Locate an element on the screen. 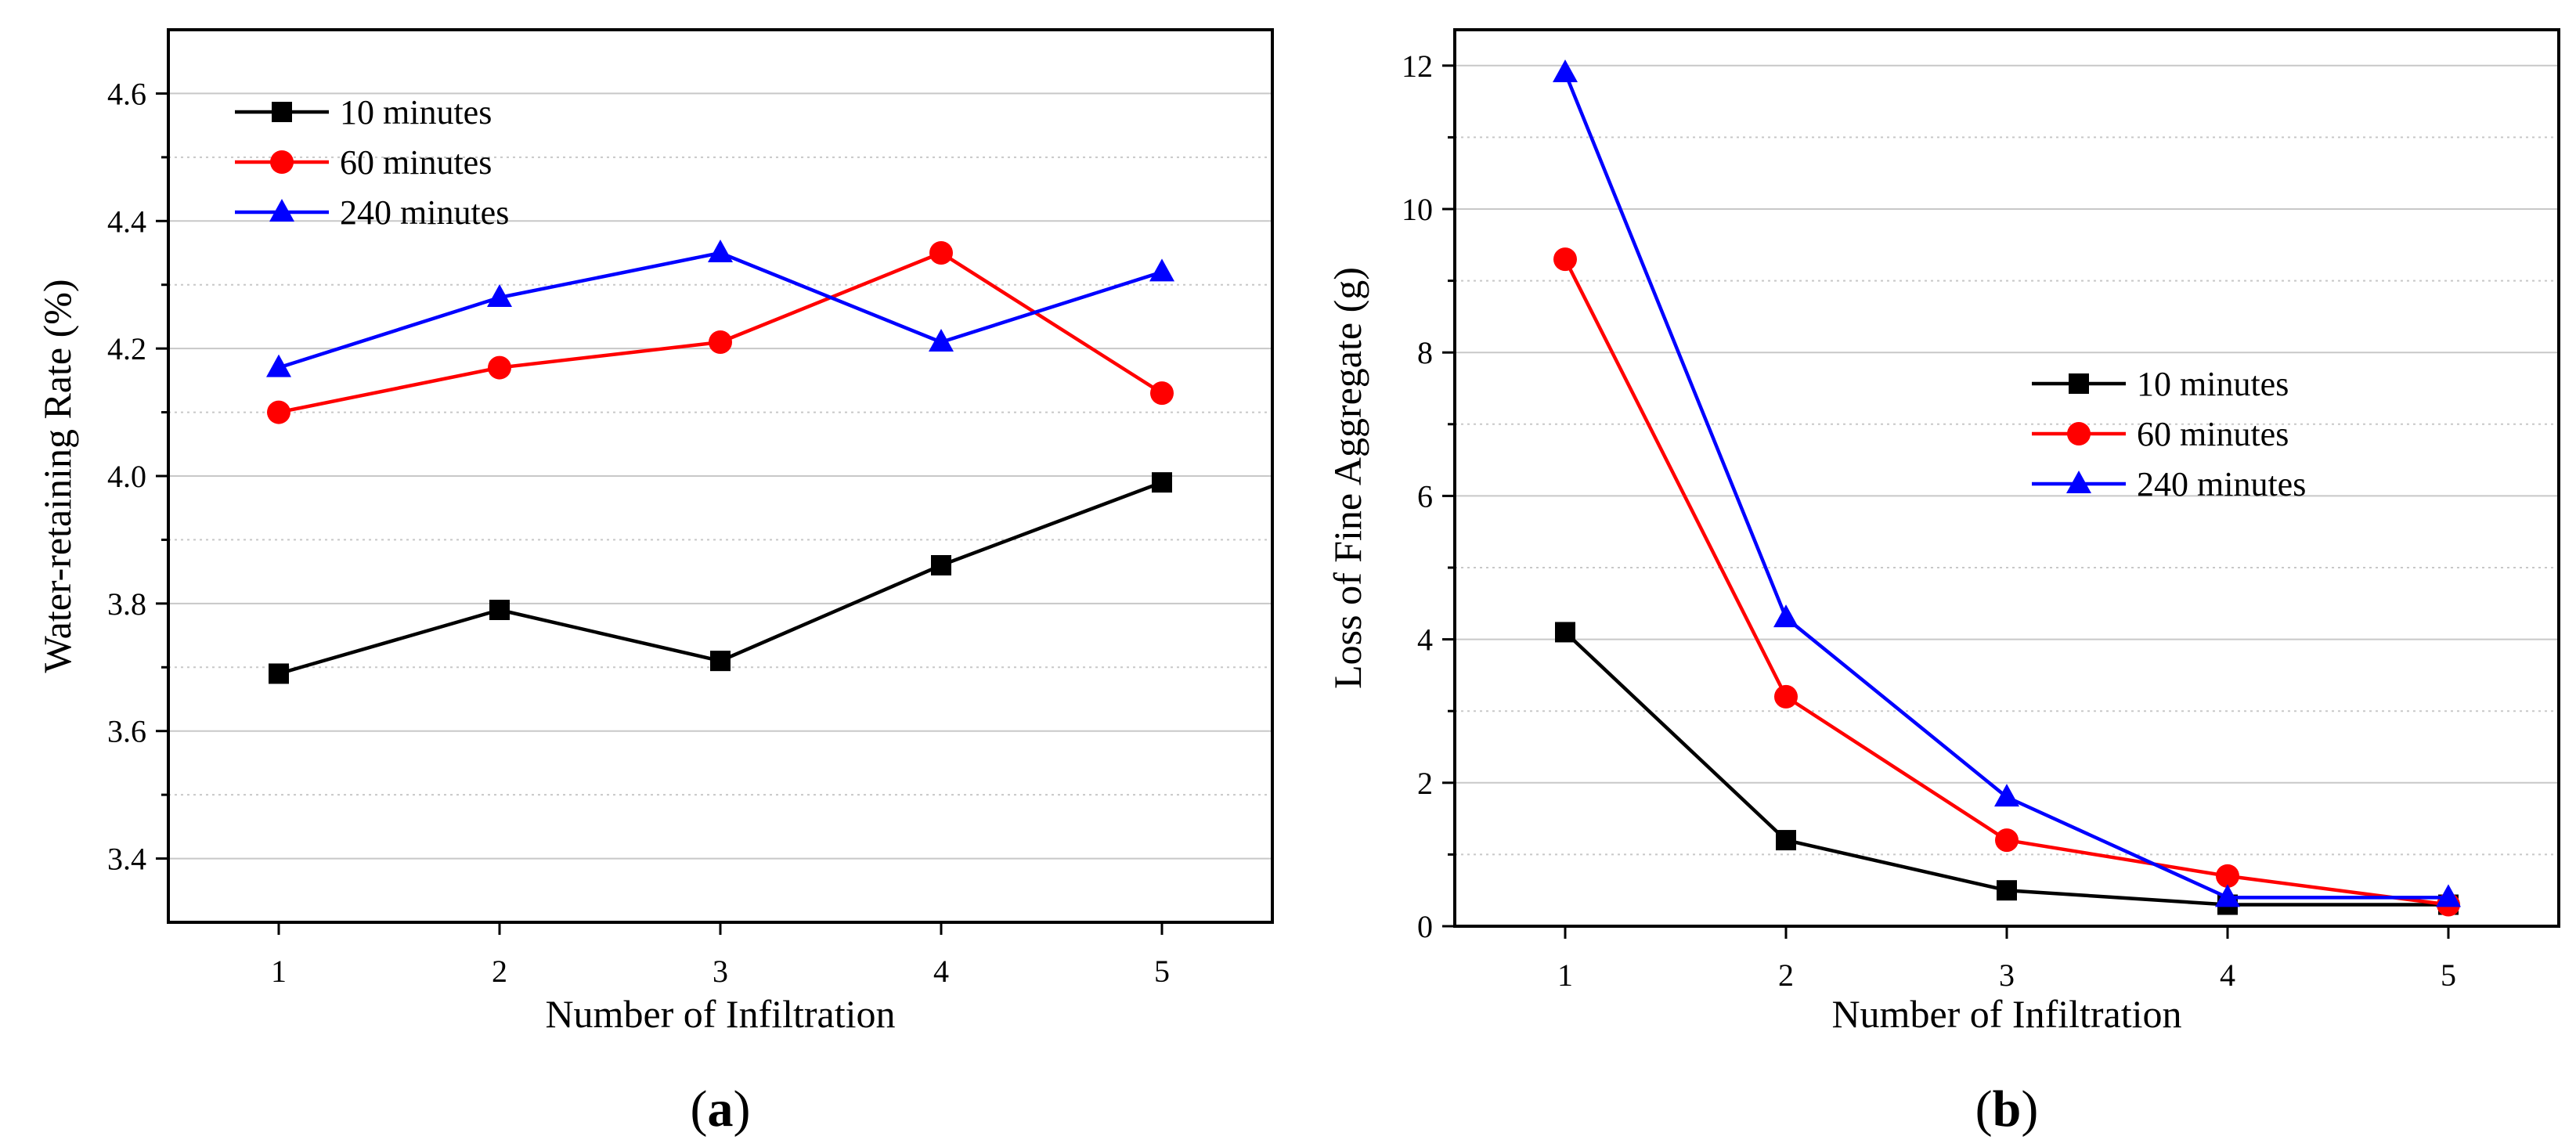  series-60-minutes is located at coordinates (720, 332).